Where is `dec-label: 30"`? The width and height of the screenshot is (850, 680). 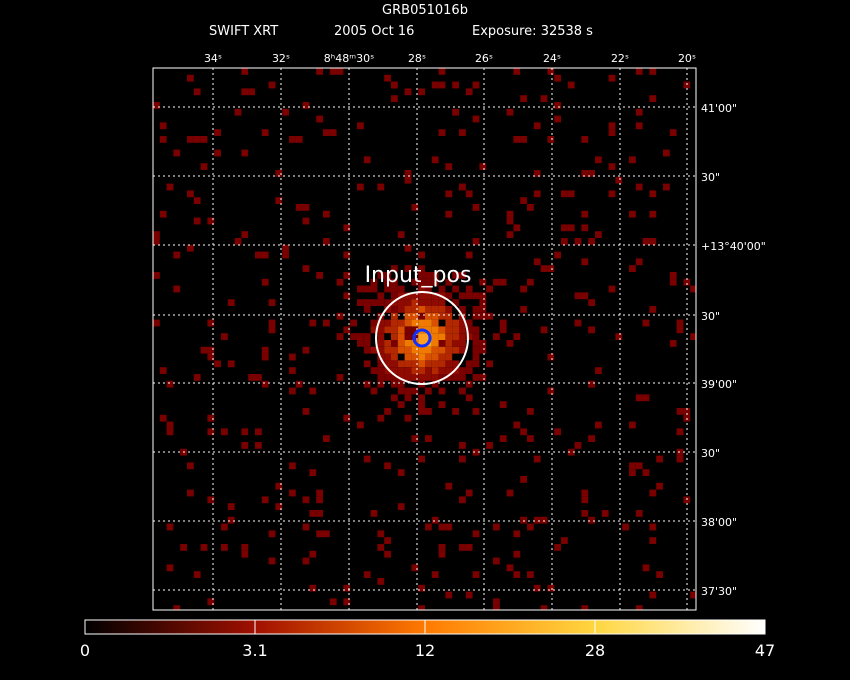
dec-label: 30" is located at coordinates (710, 177).